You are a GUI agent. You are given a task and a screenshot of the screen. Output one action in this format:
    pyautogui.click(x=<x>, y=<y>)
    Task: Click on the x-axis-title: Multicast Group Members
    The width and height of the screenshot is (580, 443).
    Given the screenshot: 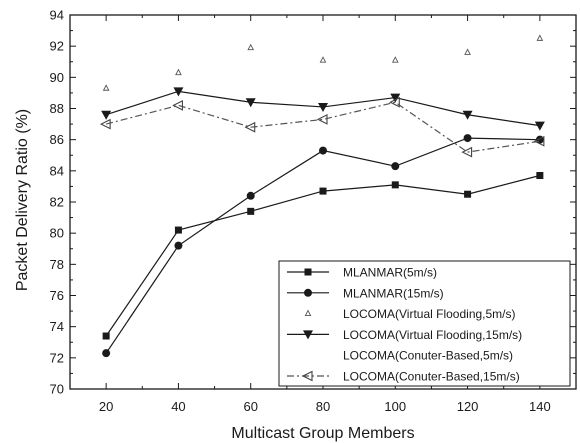 What is the action you would take?
    pyautogui.click(x=322, y=433)
    